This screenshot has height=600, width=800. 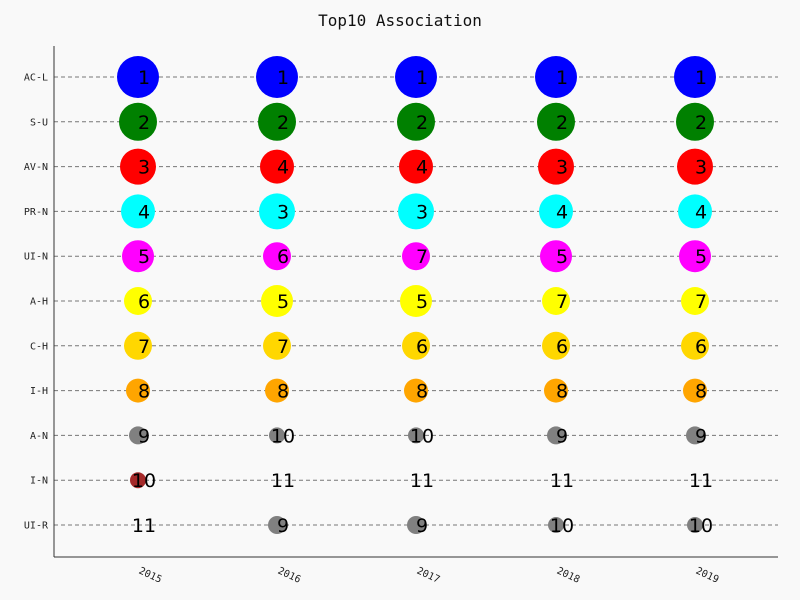 What do you see at coordinates (568, 576) in the screenshot?
I see `x-tick-label: 2018` at bounding box center [568, 576].